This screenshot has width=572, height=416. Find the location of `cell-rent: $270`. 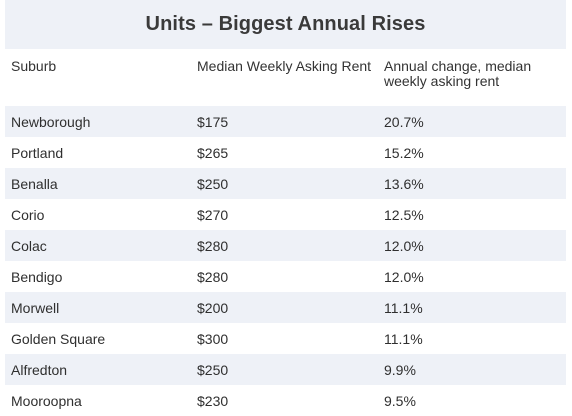

cell-rent: $270 is located at coordinates (284, 214).